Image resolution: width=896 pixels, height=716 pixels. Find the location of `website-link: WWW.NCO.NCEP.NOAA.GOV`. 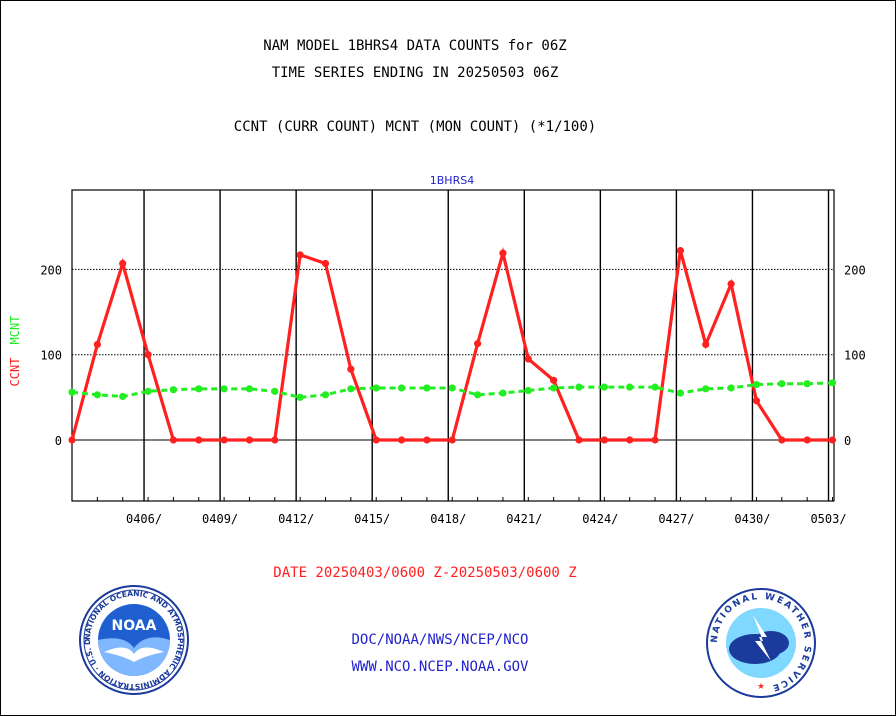

website-link: WWW.NCO.NCEP.NOAA.GOV is located at coordinates (440, 667).